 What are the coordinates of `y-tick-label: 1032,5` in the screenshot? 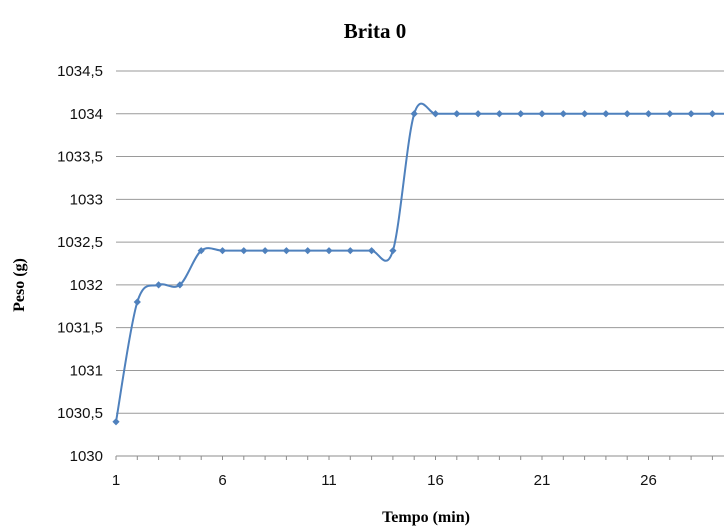 It's located at (80, 242).